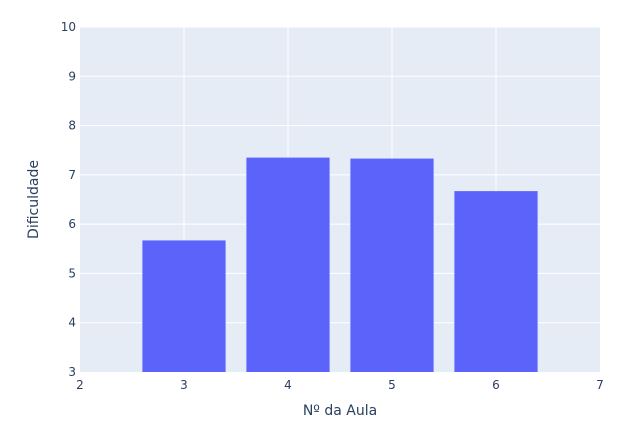 This screenshot has width=630, height=427. What do you see at coordinates (496, 385) in the screenshot?
I see `x-tick-label: 6` at bounding box center [496, 385].